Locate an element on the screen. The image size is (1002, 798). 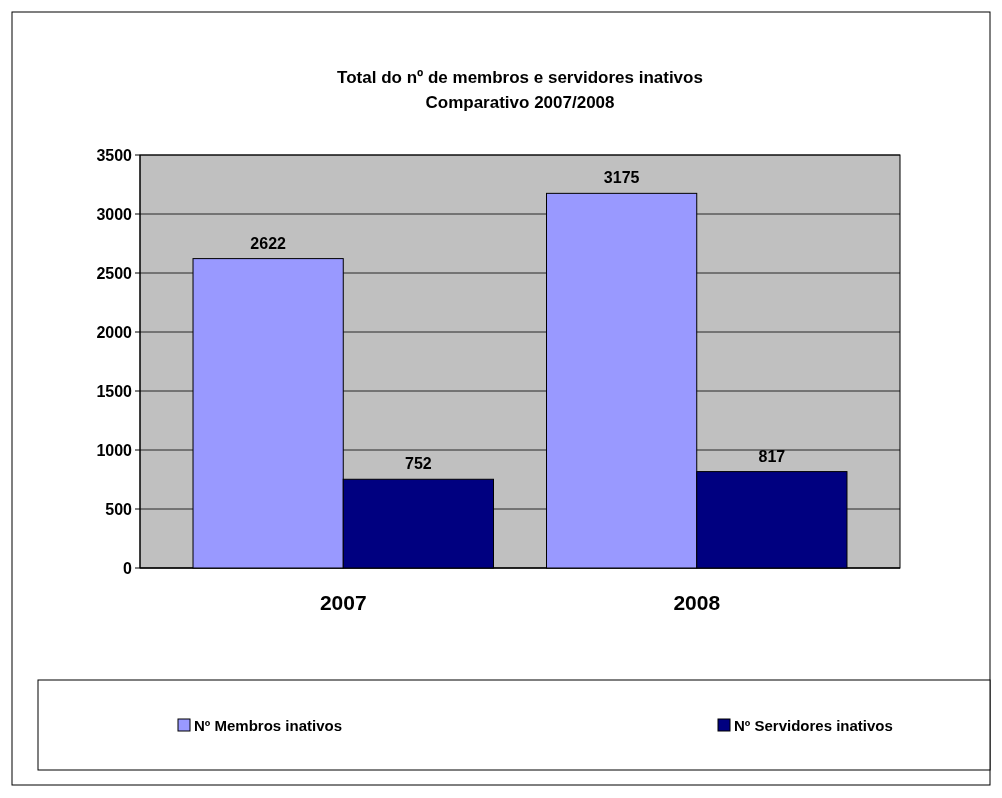
chart-subtitle: Comparativo 2007/2008 is located at coordinates (520, 102).